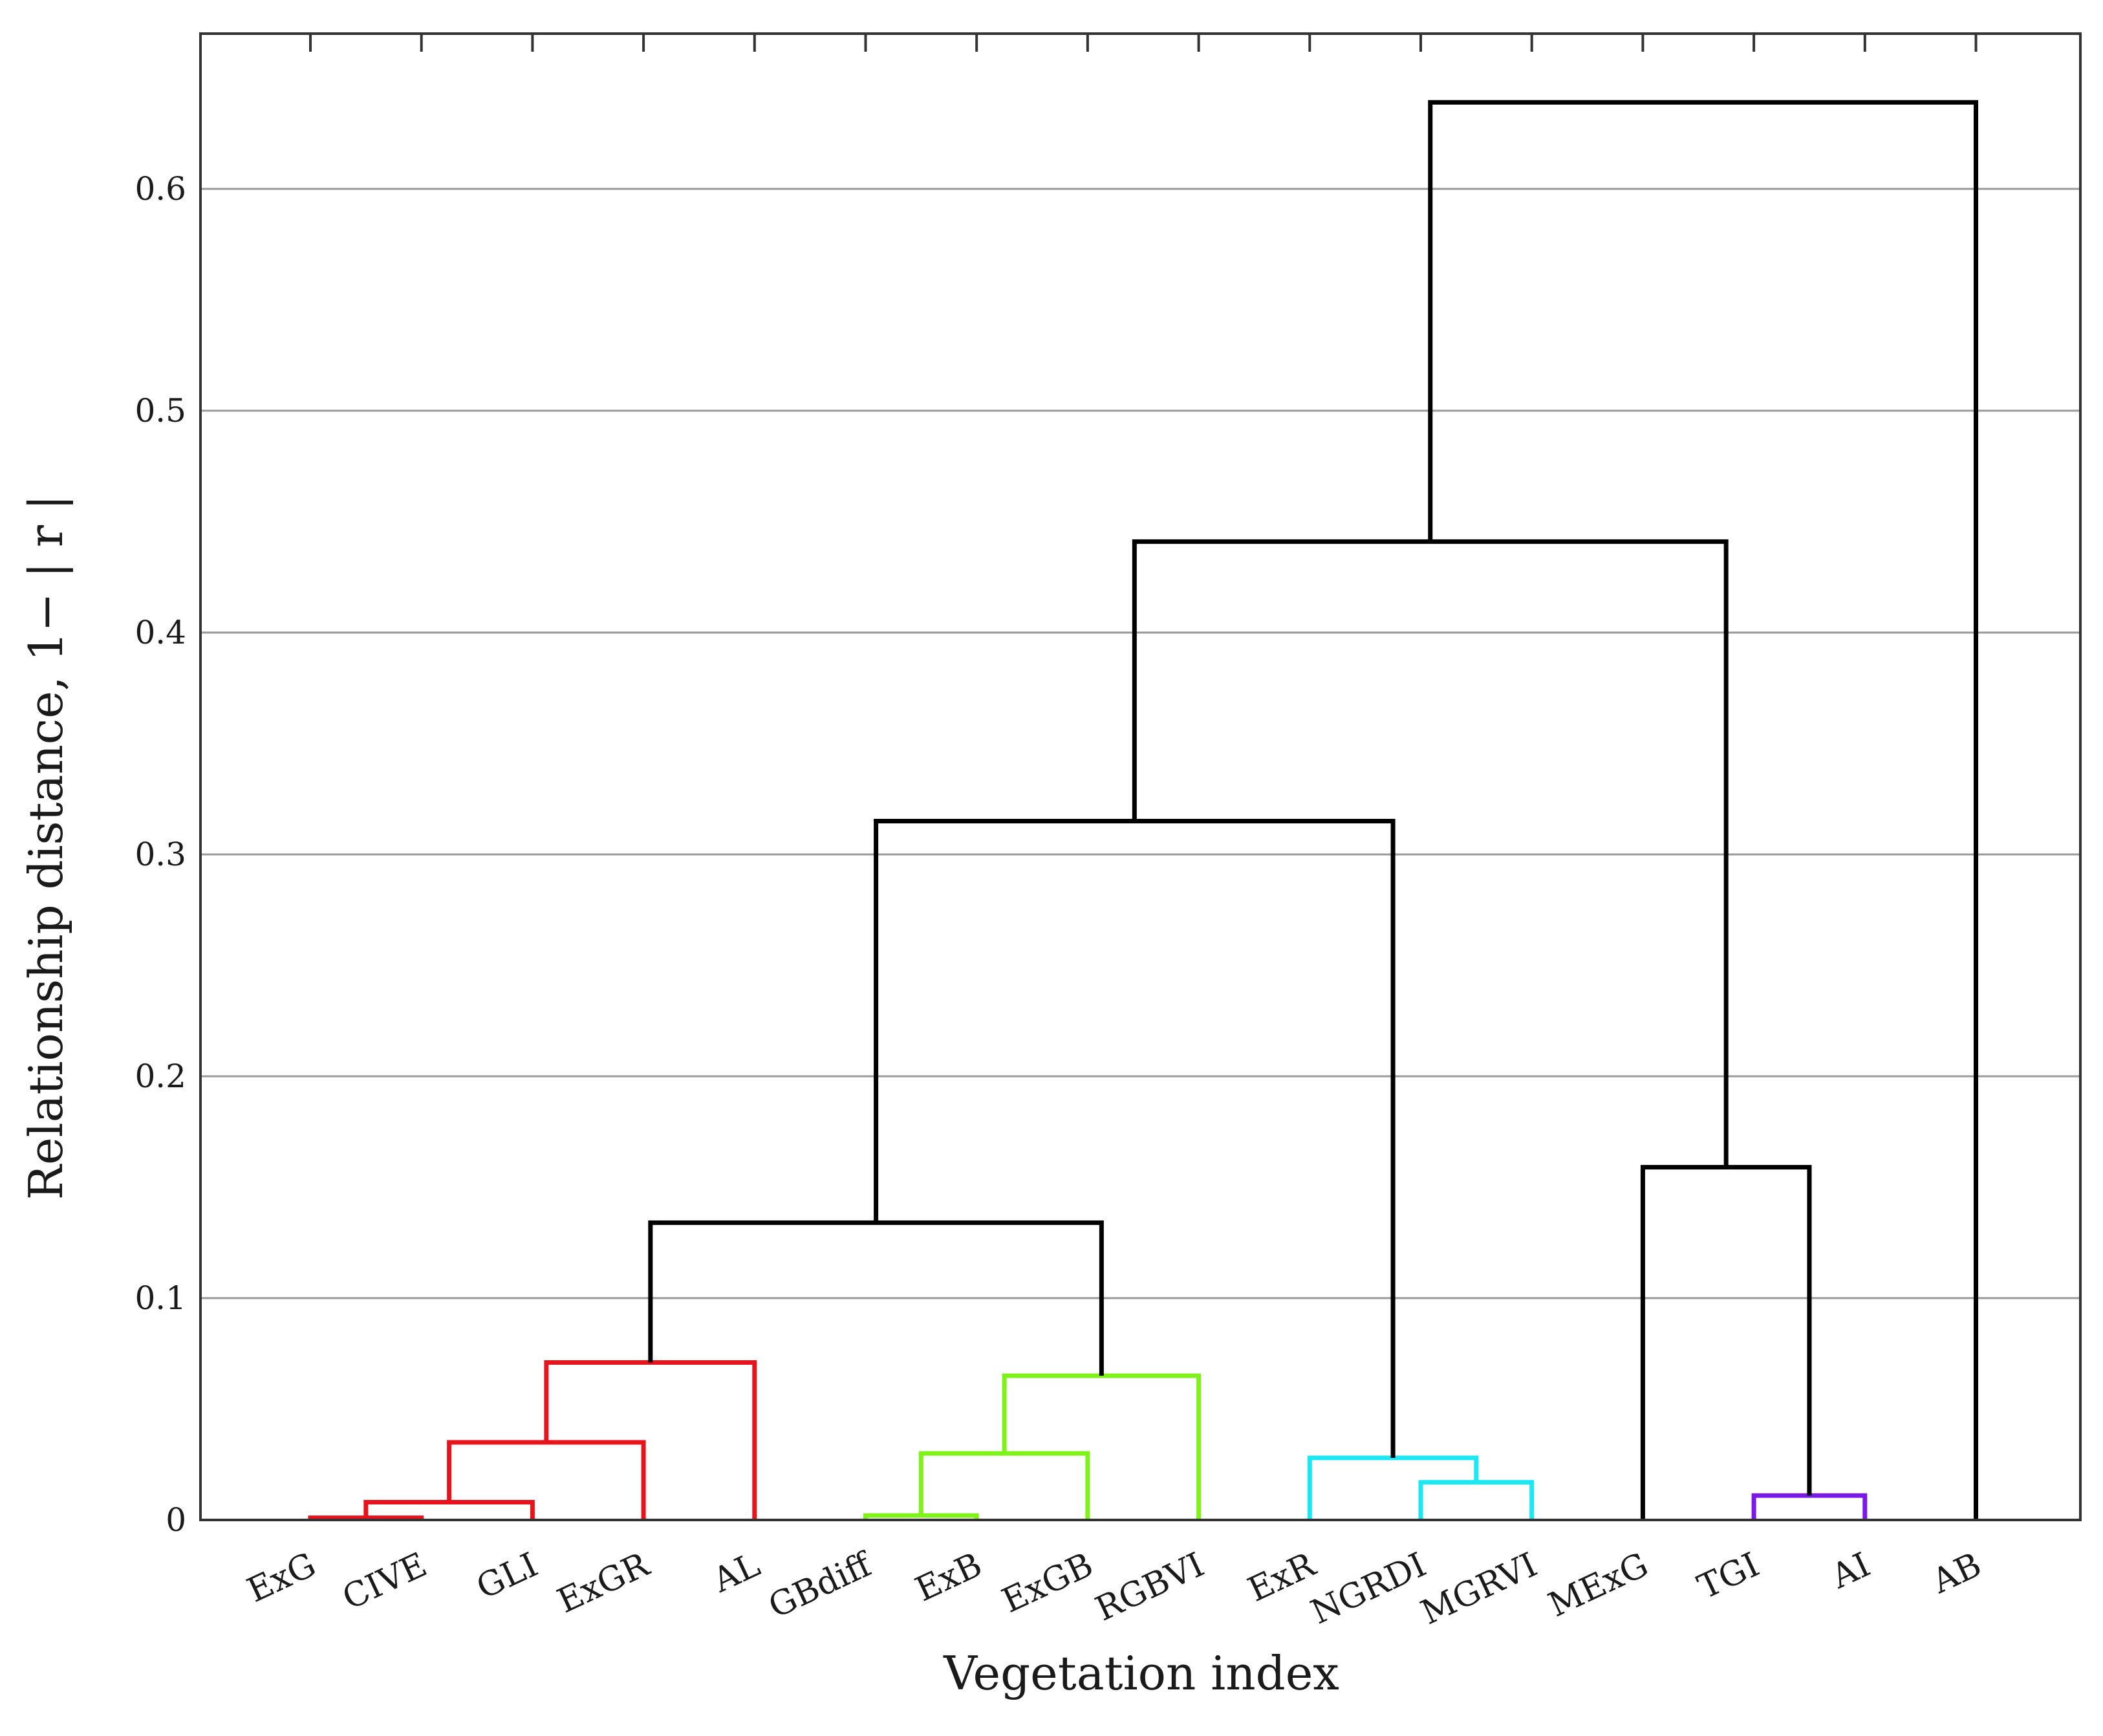 The image size is (2103, 1736). Describe the element at coordinates (821, 1586) in the screenshot. I see `leaf-label: GBdiff` at that location.